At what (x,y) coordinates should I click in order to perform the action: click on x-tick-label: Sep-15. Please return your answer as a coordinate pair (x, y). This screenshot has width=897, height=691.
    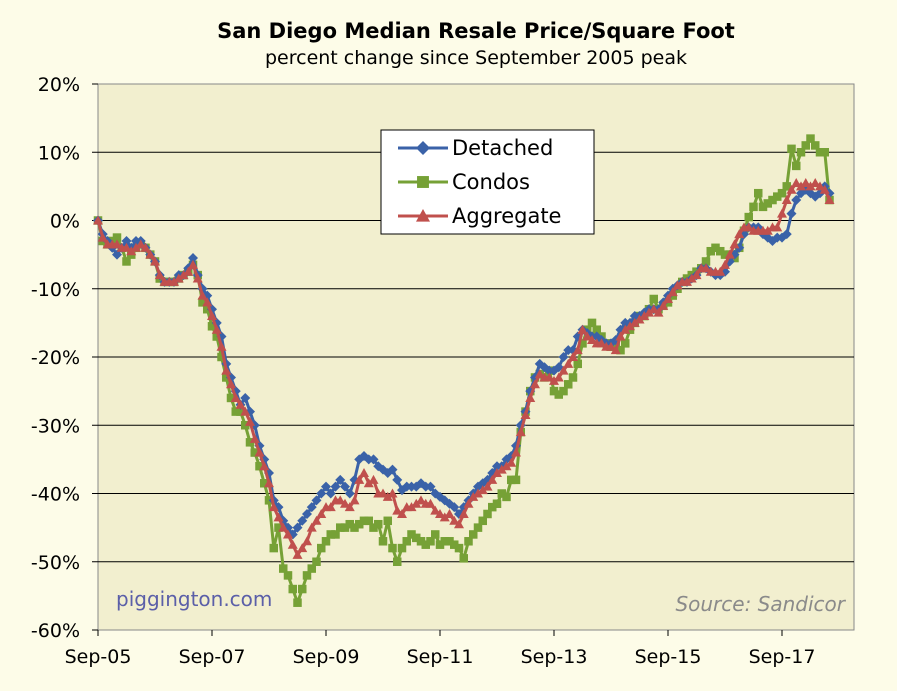
    Looking at the image, I should click on (668, 657).